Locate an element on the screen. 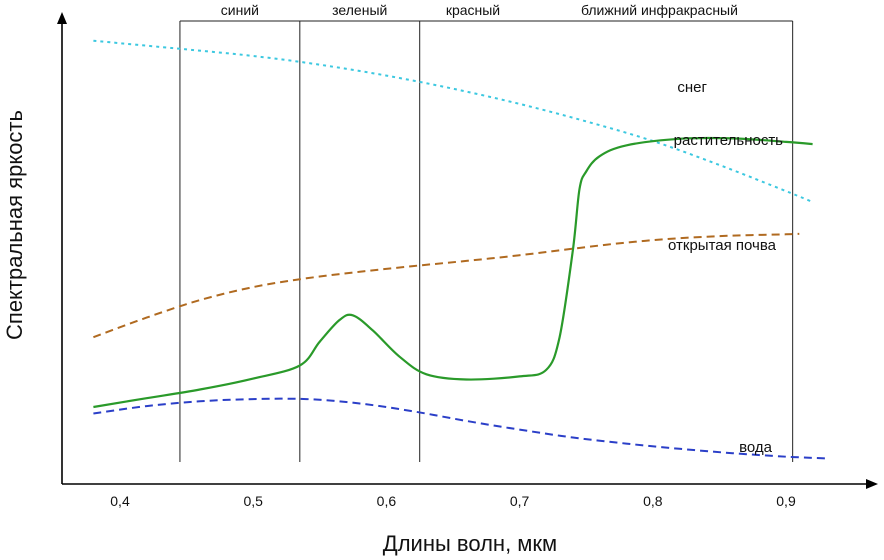 The width and height of the screenshot is (884, 560). band-label: синий is located at coordinates (240, 10).